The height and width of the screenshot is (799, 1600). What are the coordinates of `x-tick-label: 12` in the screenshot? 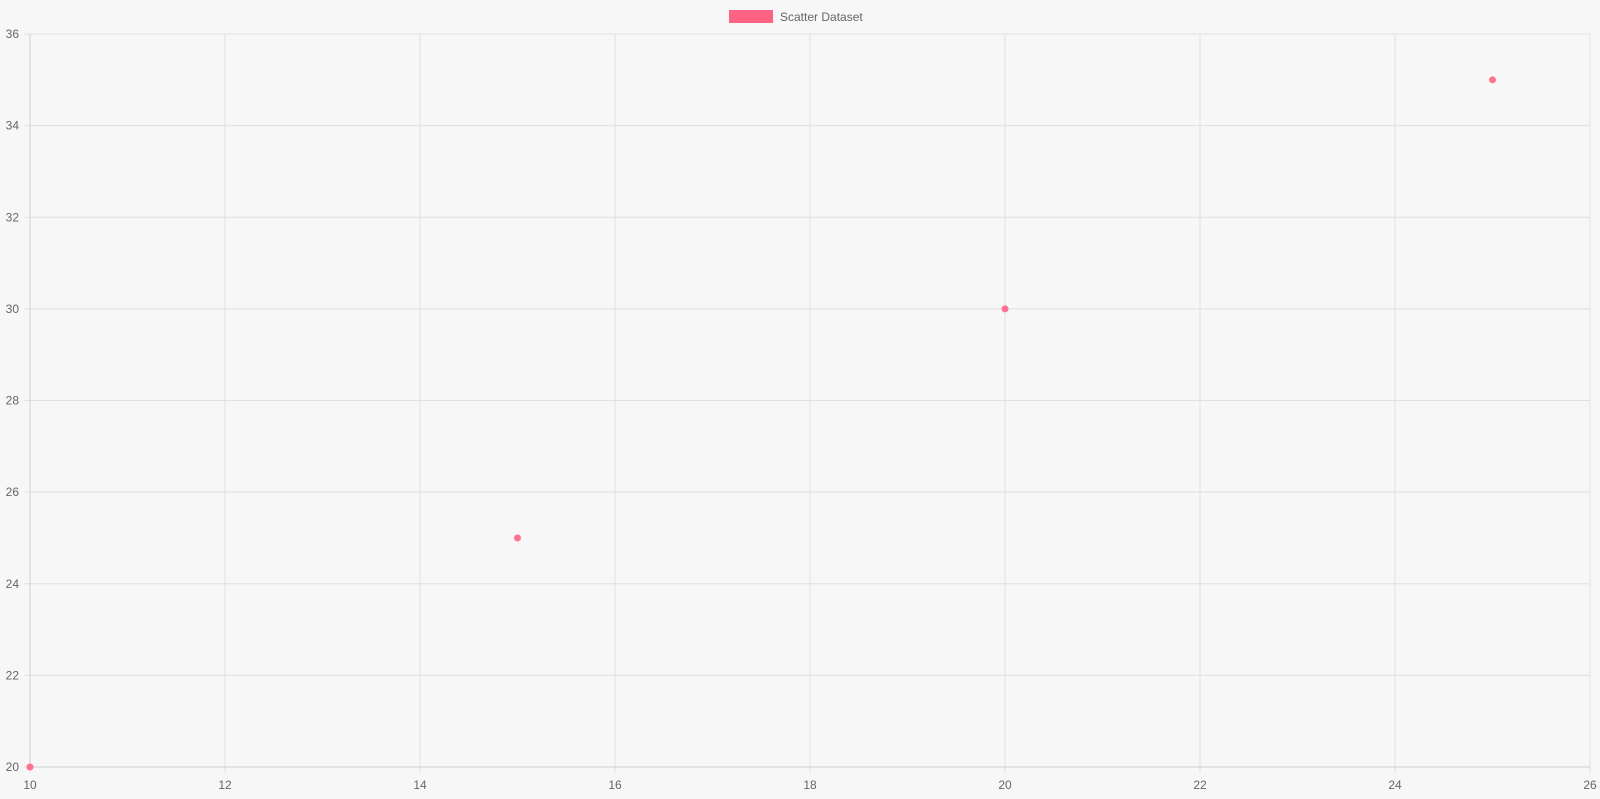 It's located at (225, 785).